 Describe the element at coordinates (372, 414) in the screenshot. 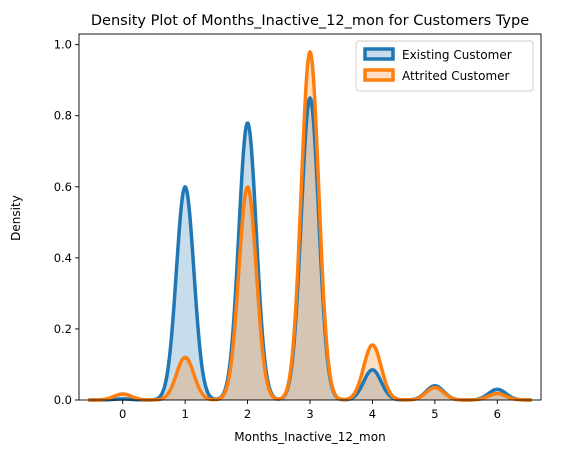

I see `x-tick-label: 4` at that location.